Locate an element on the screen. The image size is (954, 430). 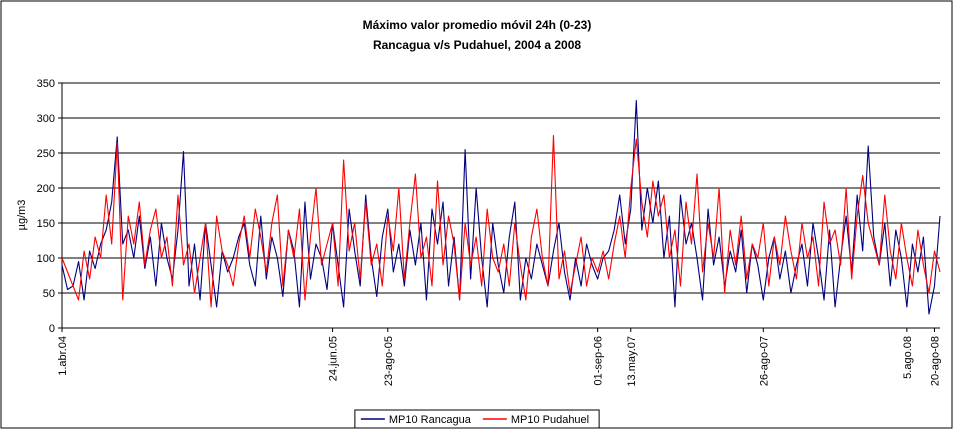
legend-item: MP10 Rancagua is located at coordinates (416, 420).